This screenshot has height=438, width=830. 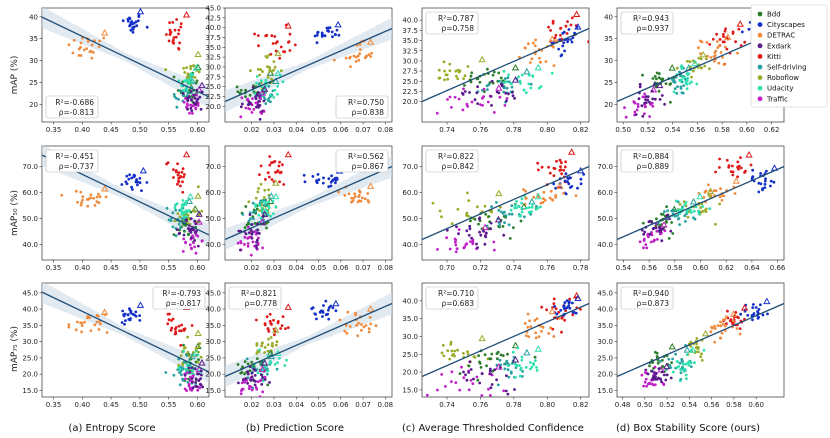 What do you see at coordinates (213, 87) in the screenshot?
I see `y-tick-label: 25.0` at bounding box center [213, 87].